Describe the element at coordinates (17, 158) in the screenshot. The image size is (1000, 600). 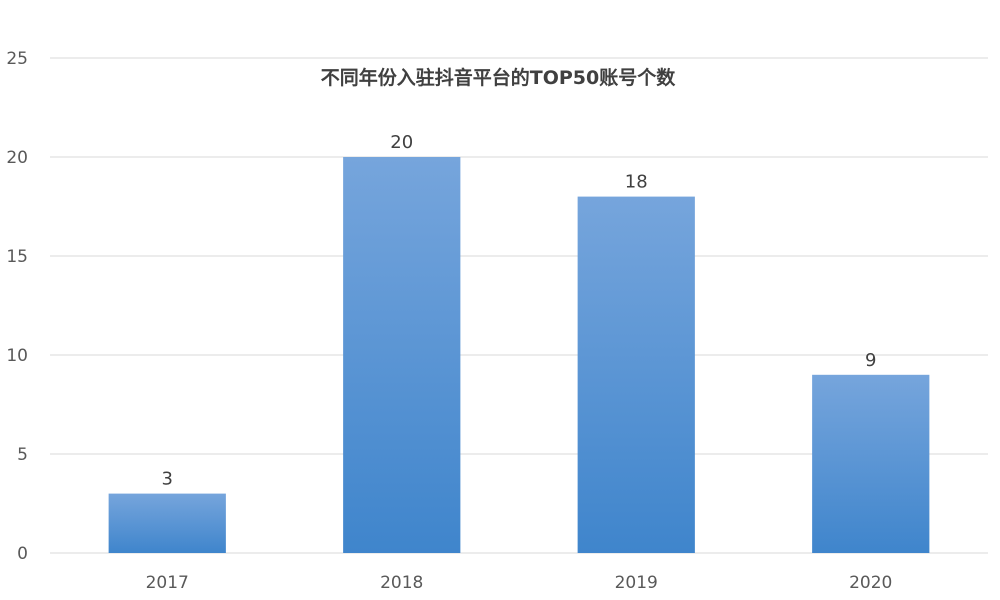
I see `y-tick-label: 20` at that location.